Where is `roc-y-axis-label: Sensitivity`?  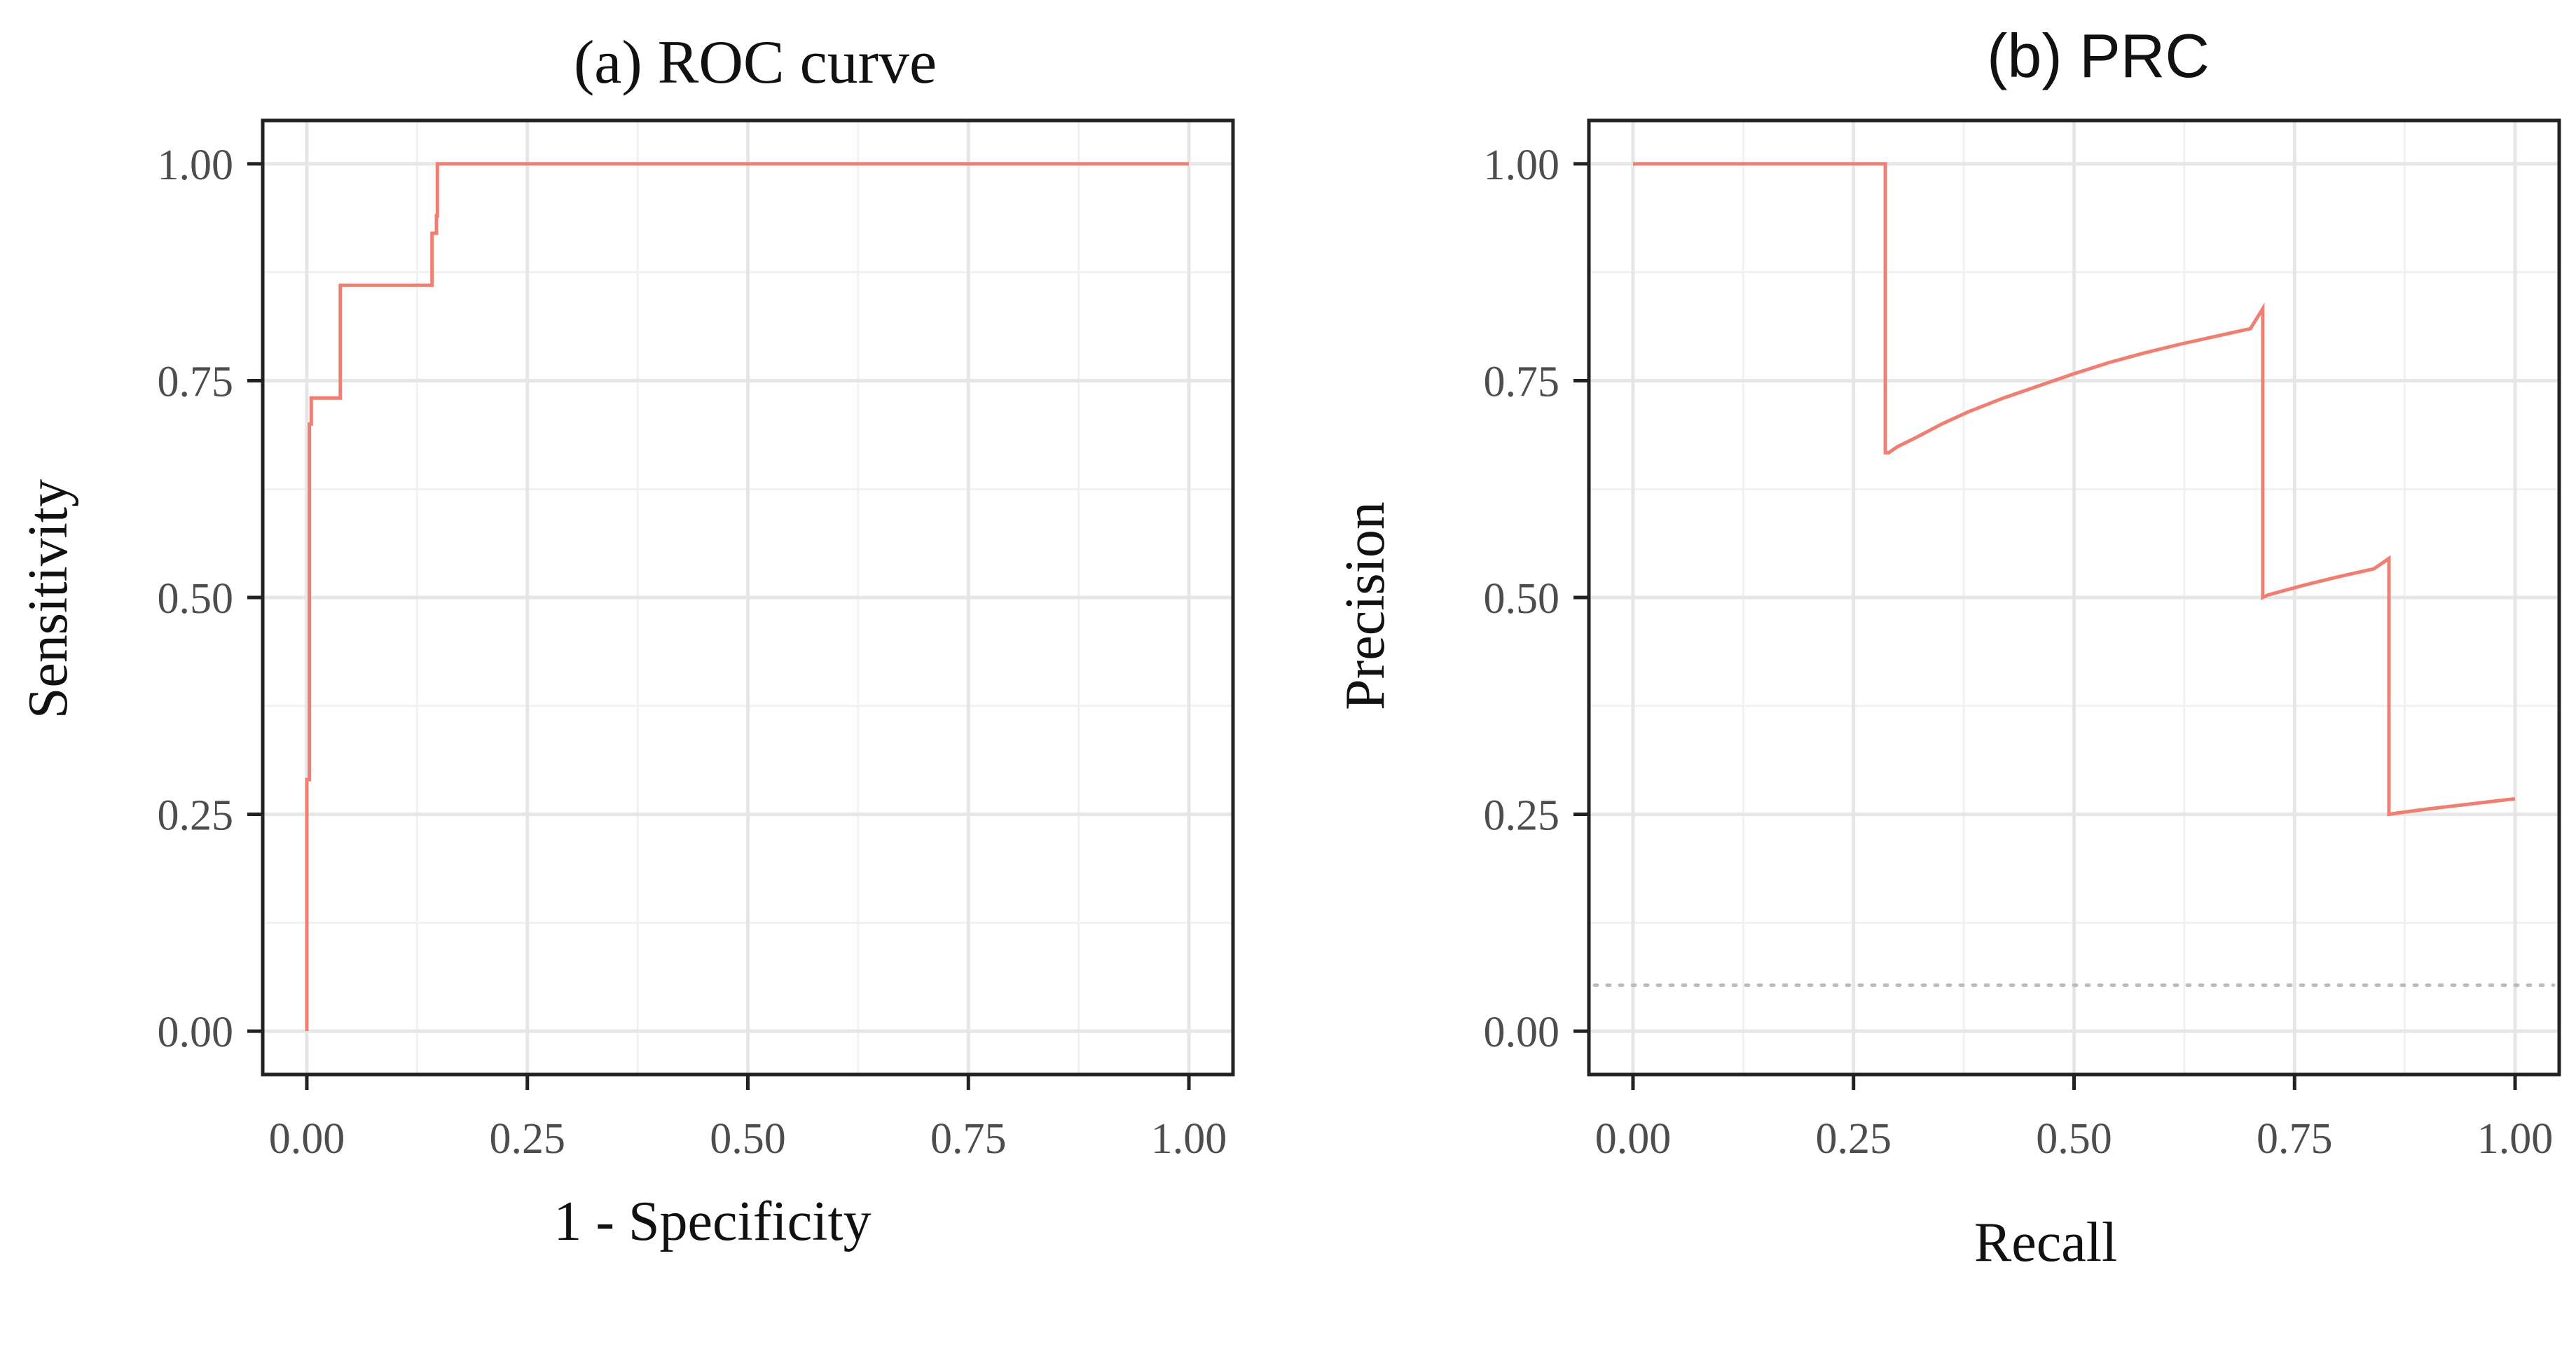
roc-y-axis-label: Sensitivity is located at coordinates (48, 599).